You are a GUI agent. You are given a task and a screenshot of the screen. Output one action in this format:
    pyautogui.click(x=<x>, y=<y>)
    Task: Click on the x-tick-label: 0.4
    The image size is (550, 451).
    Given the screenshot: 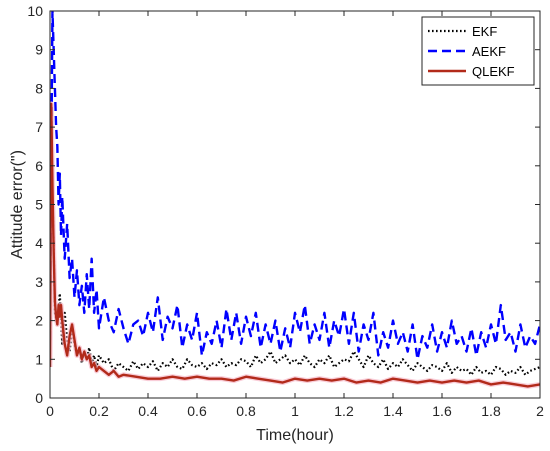 What is the action you would take?
    pyautogui.click(x=148, y=411)
    